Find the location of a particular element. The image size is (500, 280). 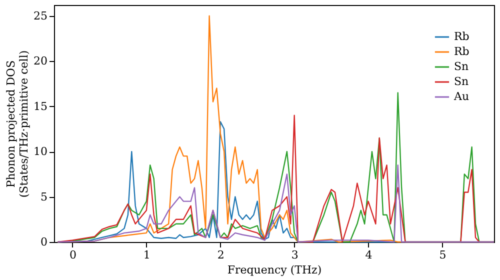

y-tick-label: 0 is located at coordinates (44, 242).